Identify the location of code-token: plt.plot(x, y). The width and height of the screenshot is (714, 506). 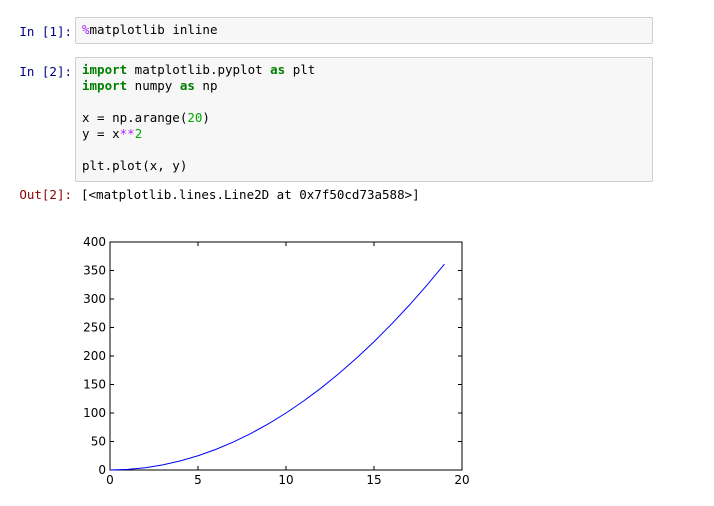
(135, 165).